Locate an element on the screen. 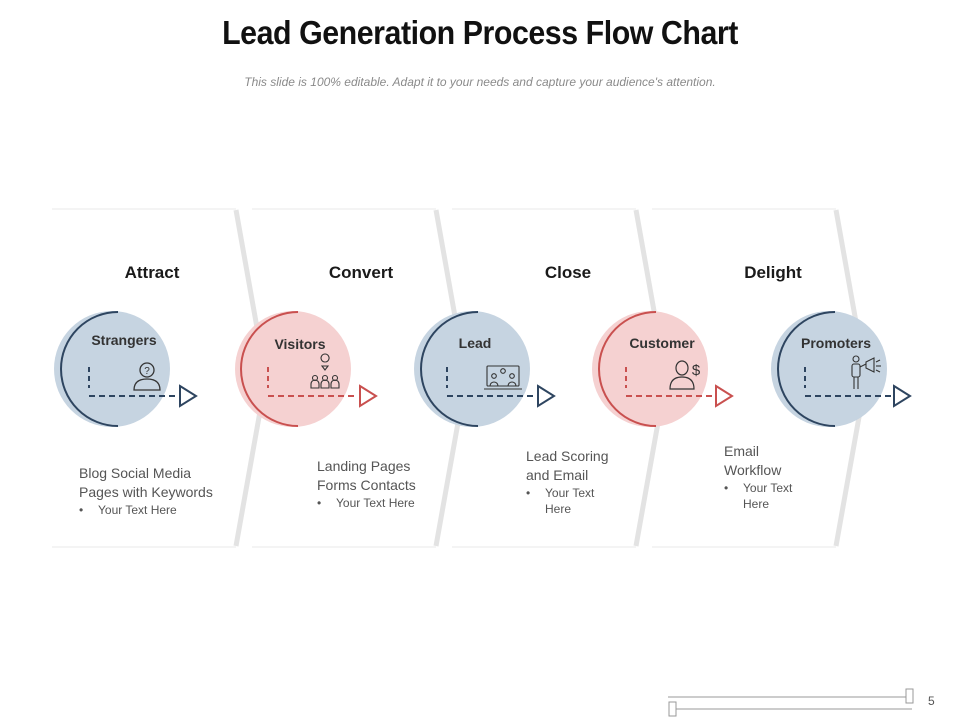 The height and width of the screenshot is (720, 960). chevron-panel-close is located at coordinates (559, 378).